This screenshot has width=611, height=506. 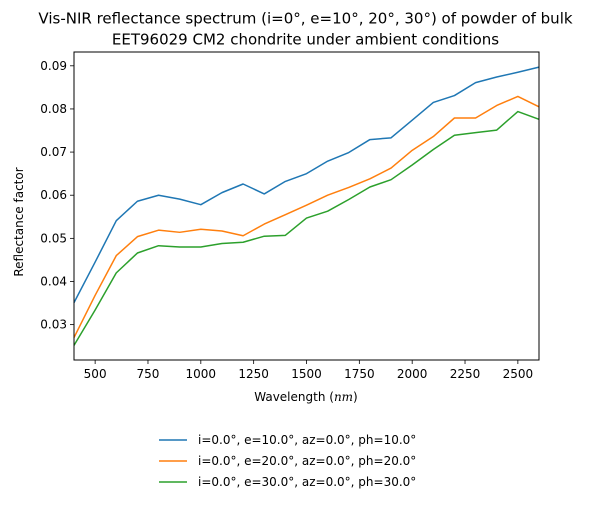 What do you see at coordinates (53, 195) in the screenshot?
I see `y-tick-label: 0.06` at bounding box center [53, 195].